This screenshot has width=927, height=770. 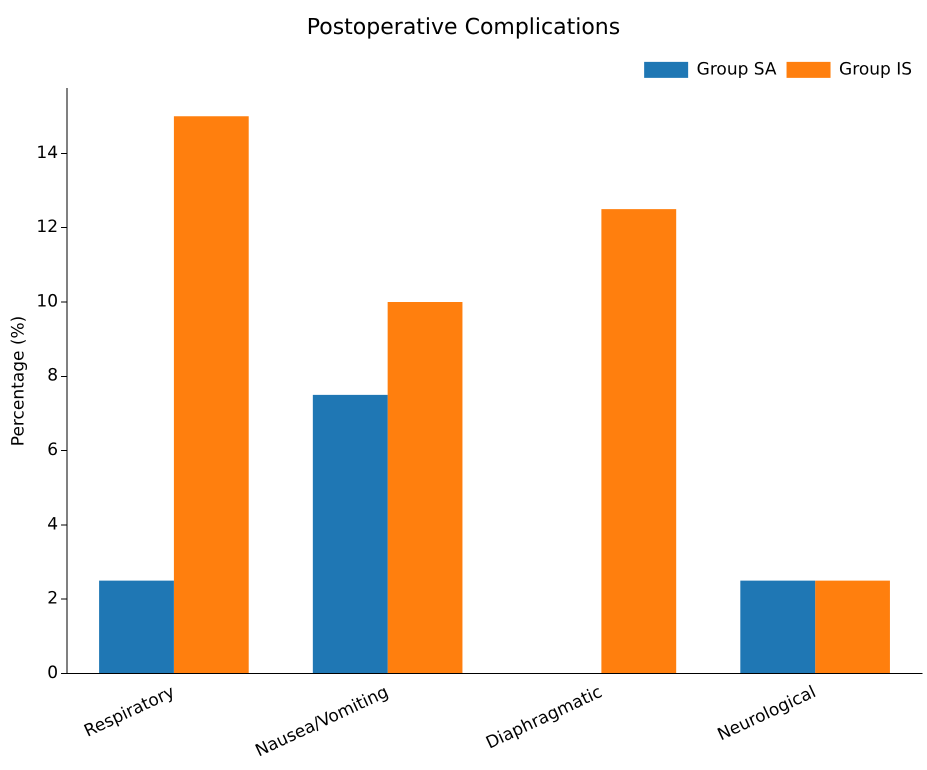 What do you see at coordinates (47, 301) in the screenshot?
I see `y-tick-label: 10` at bounding box center [47, 301].